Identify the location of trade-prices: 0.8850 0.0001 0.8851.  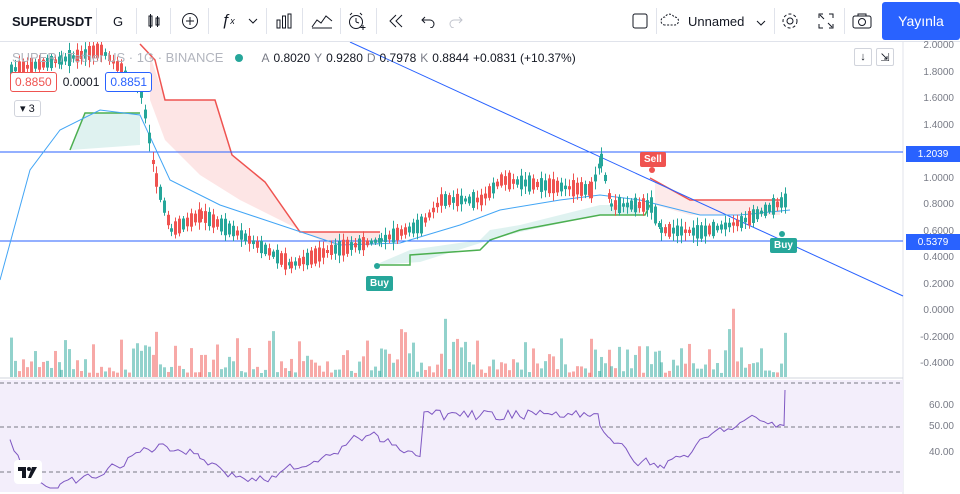
(81, 82).